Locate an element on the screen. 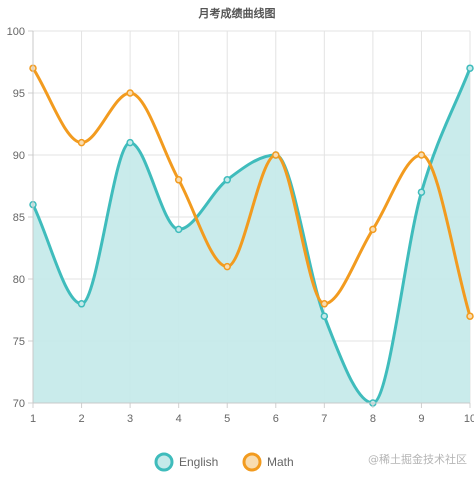 The image size is (474, 478). x-tick-label: 9 is located at coordinates (421, 419).